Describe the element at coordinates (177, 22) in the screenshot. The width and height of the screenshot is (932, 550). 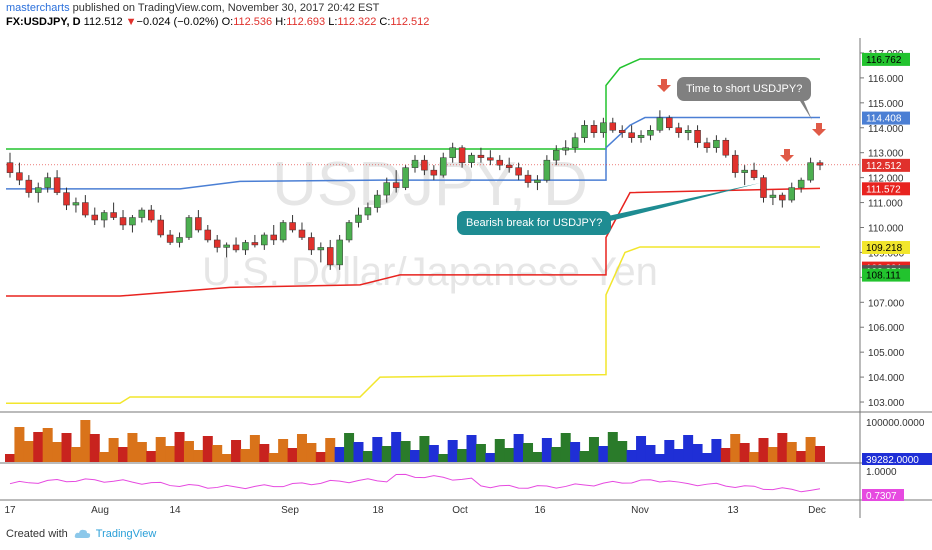
I see `price-change: −0.024 (−0.02%)` at that location.